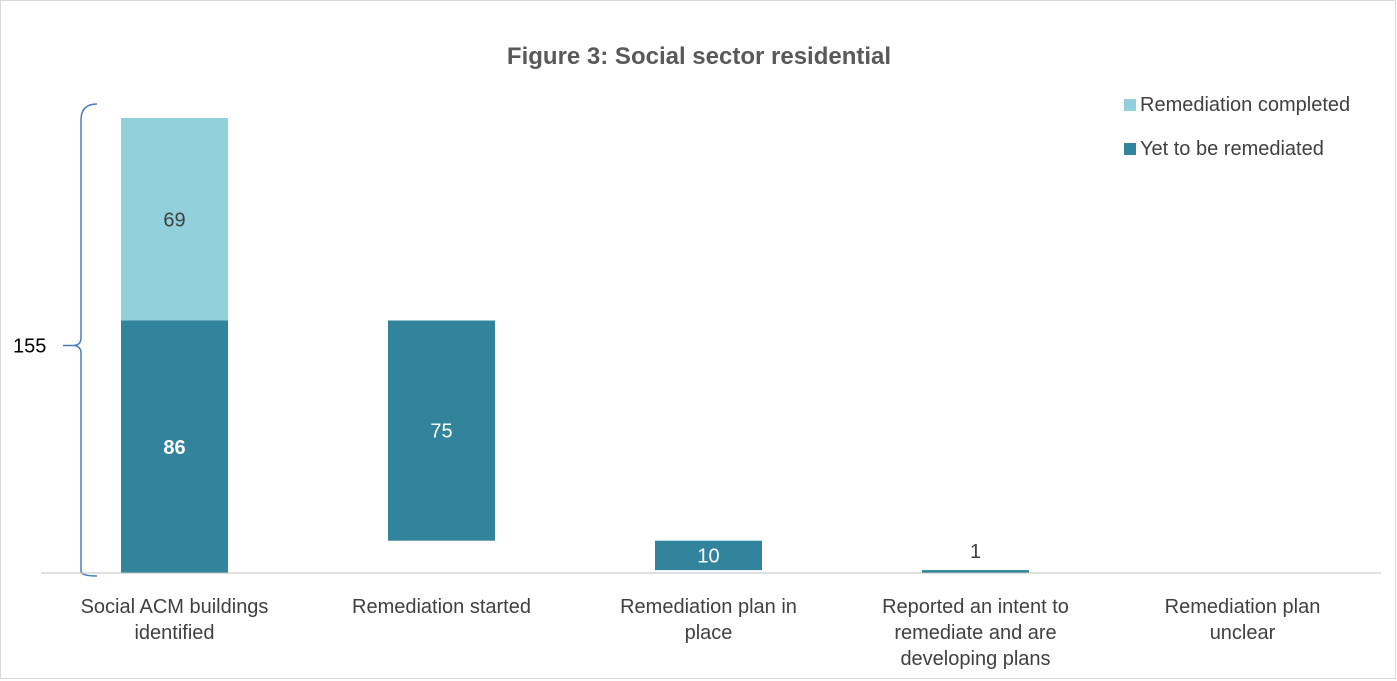 The width and height of the screenshot is (1397, 681). I want to click on chart-title: Figure 3: Social sector residential, so click(699, 56).